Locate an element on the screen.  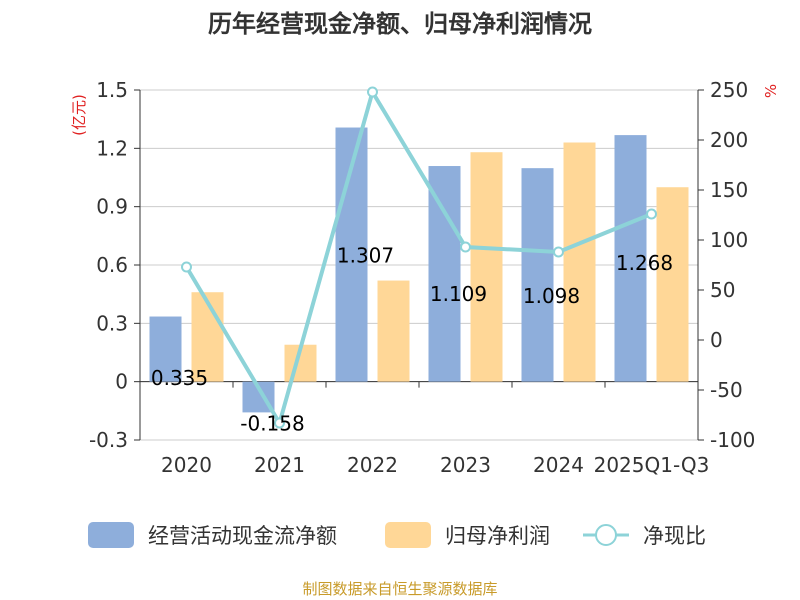
bar-data-label: -0.158 is located at coordinates (272, 423).